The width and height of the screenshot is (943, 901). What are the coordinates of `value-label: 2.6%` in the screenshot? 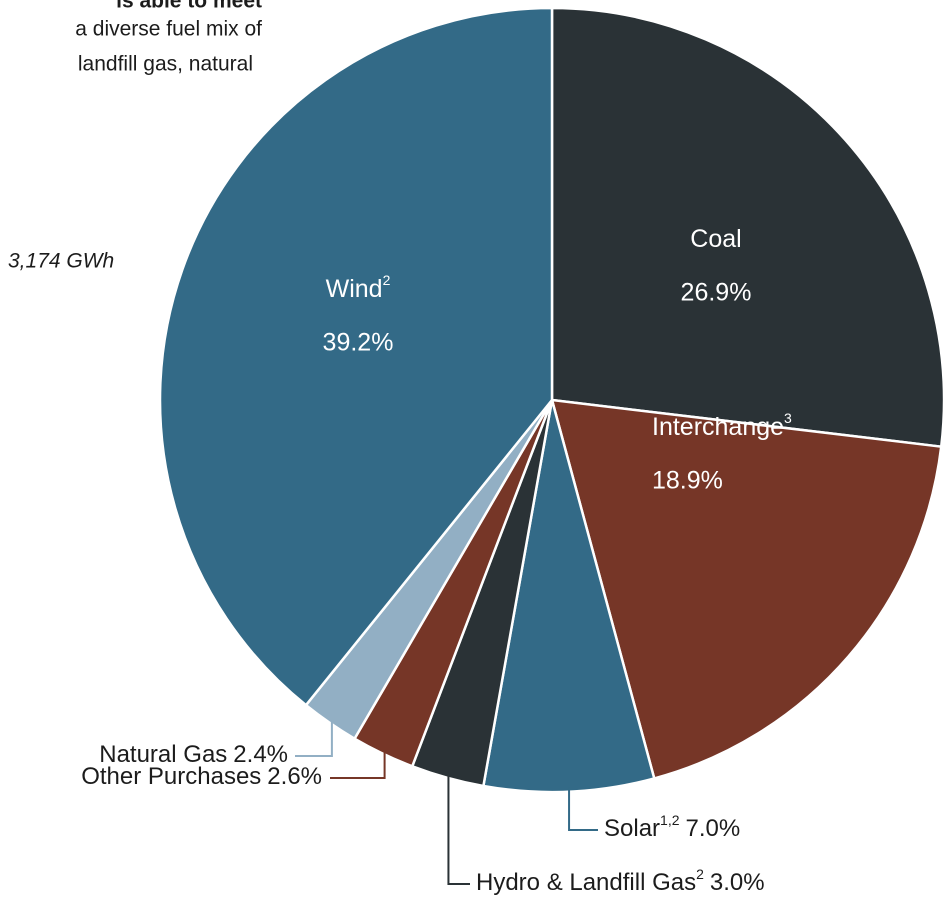 It's located at (294, 776).